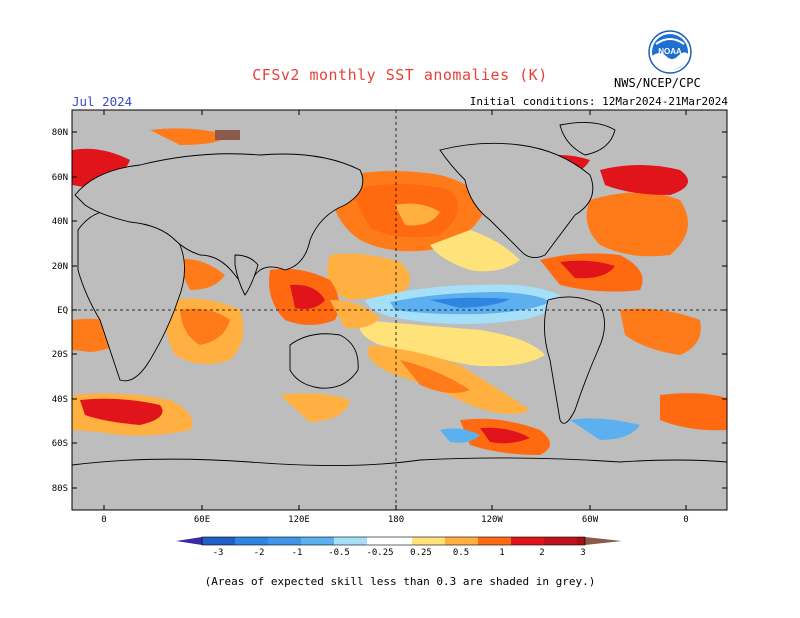 The height and width of the screenshot is (618, 800). What do you see at coordinates (60, 267) in the screenshot?
I see `lat-label: 20N` at bounding box center [60, 267].